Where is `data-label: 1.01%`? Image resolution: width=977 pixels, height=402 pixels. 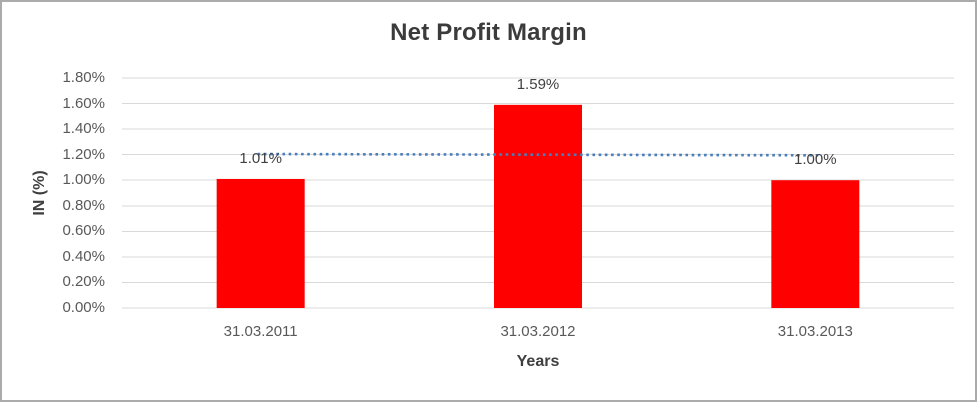
data-label: 1.01% is located at coordinates (260, 158).